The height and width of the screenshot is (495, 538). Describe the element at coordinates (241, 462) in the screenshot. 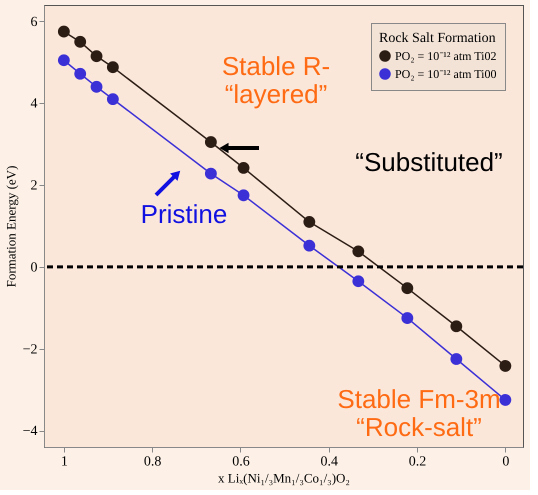

I see `x-tick-label: 0.6` at that location.